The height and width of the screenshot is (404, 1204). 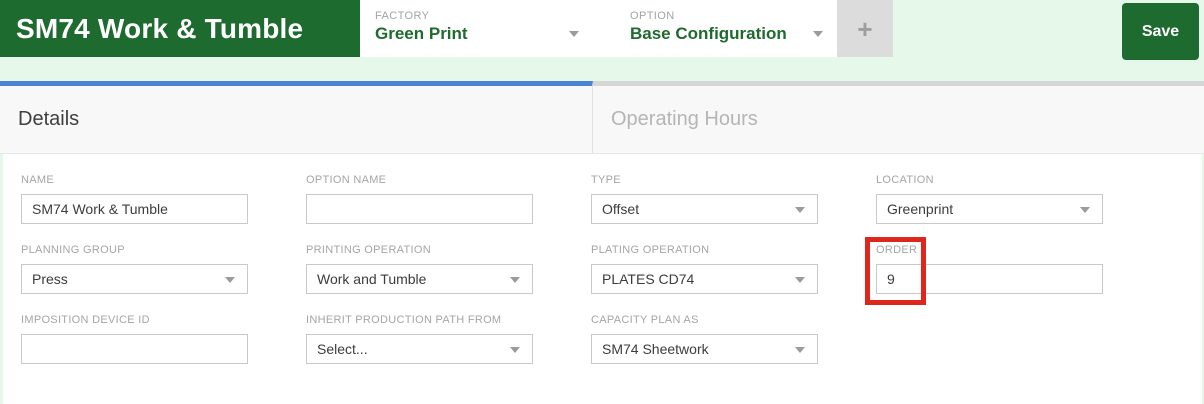 I want to click on field-option-name: OPTION NAME, so click(x=419, y=199).